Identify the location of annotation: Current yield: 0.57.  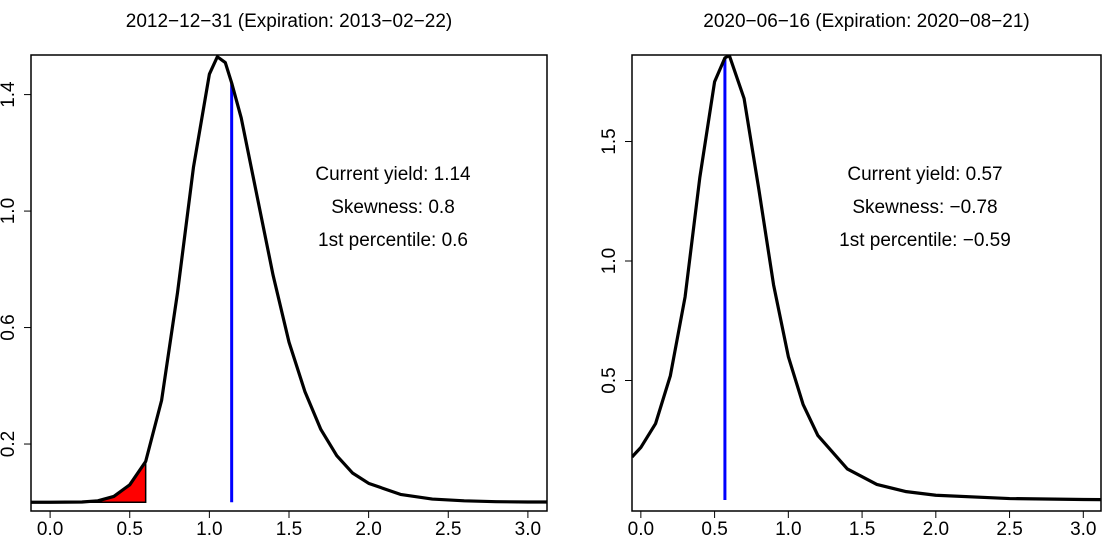
(924, 174).